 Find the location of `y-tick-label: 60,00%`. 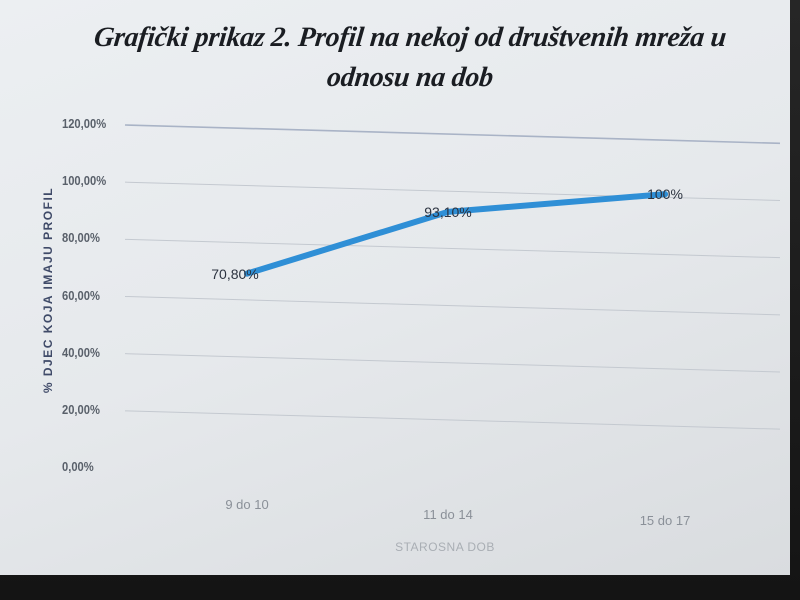

y-tick-label: 60,00% is located at coordinates (81, 295).